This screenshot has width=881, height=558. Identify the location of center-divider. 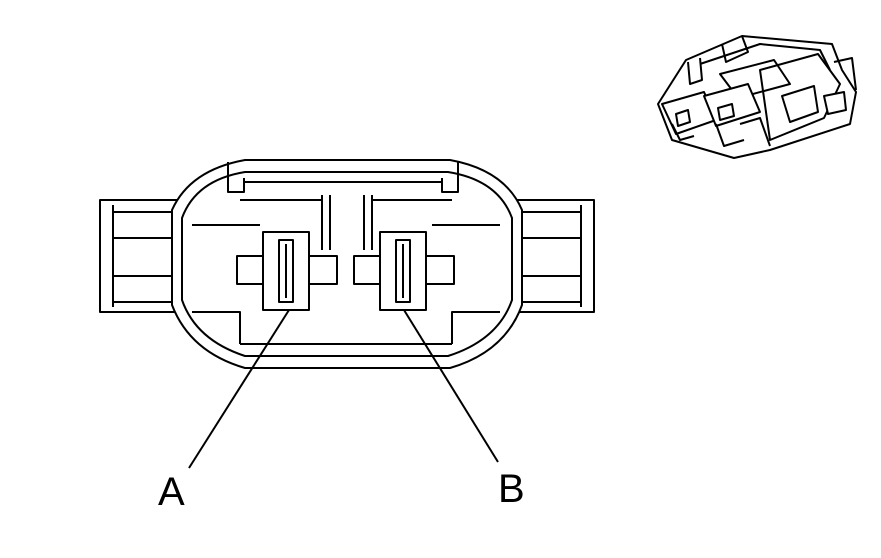
(346, 222).